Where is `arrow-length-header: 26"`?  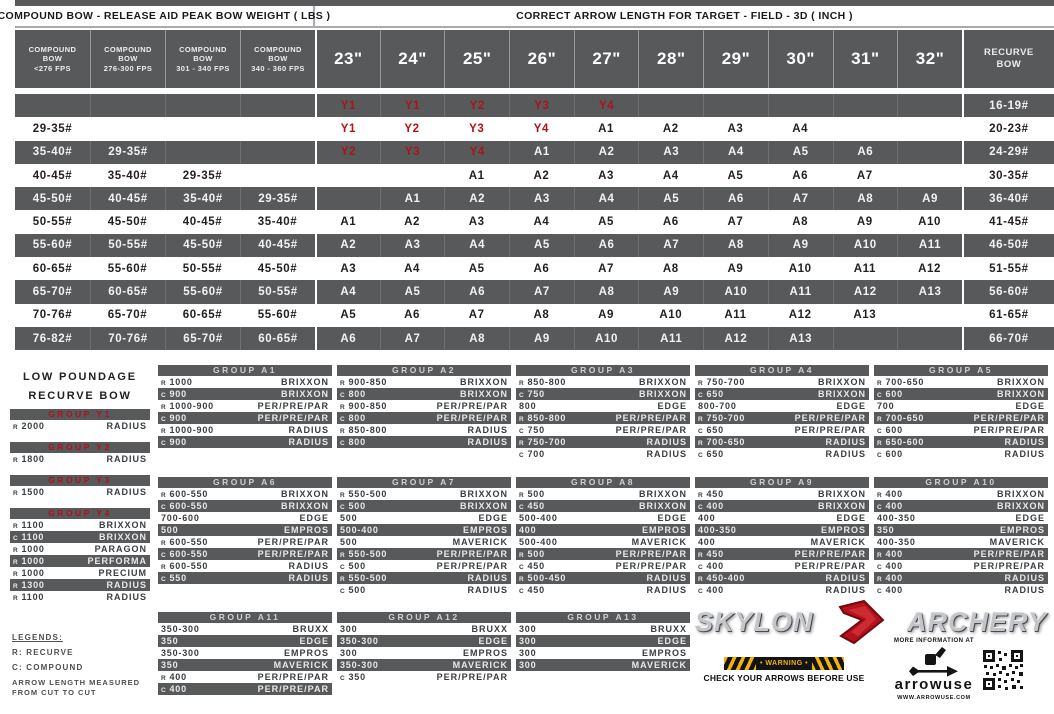 arrow-length-header: 26" is located at coordinates (541, 59).